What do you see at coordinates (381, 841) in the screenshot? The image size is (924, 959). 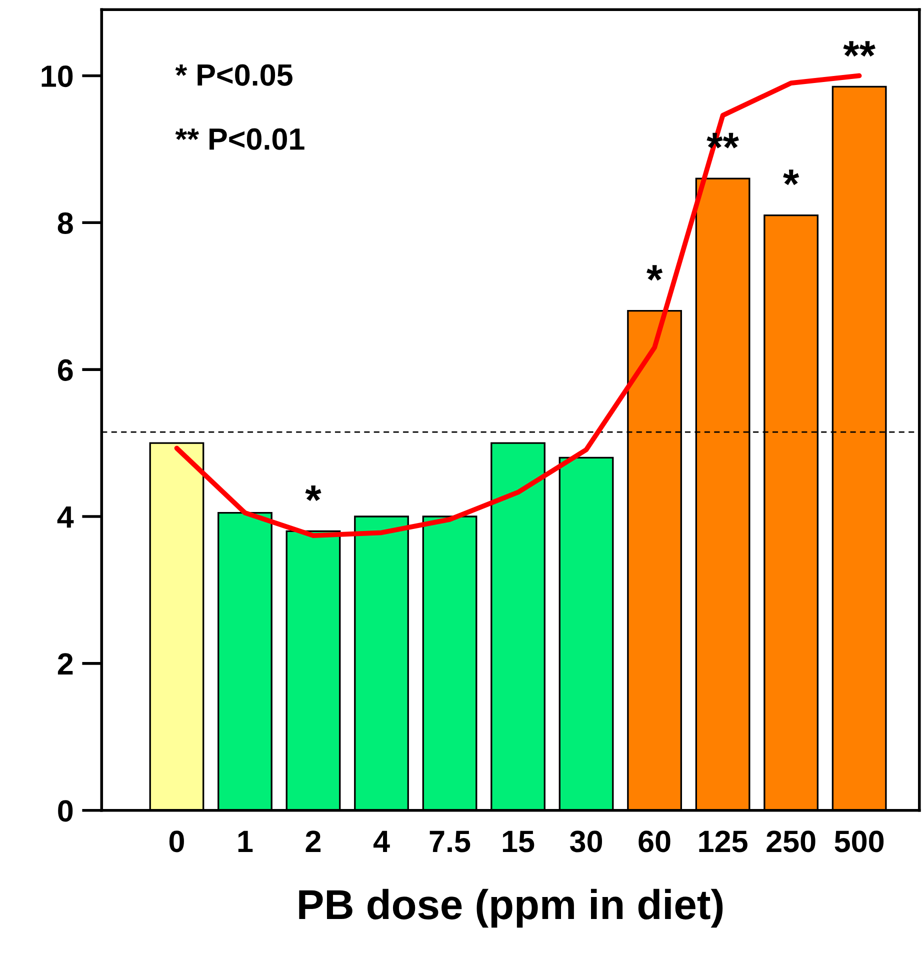 I see `x-tick-label: 4` at bounding box center [381, 841].